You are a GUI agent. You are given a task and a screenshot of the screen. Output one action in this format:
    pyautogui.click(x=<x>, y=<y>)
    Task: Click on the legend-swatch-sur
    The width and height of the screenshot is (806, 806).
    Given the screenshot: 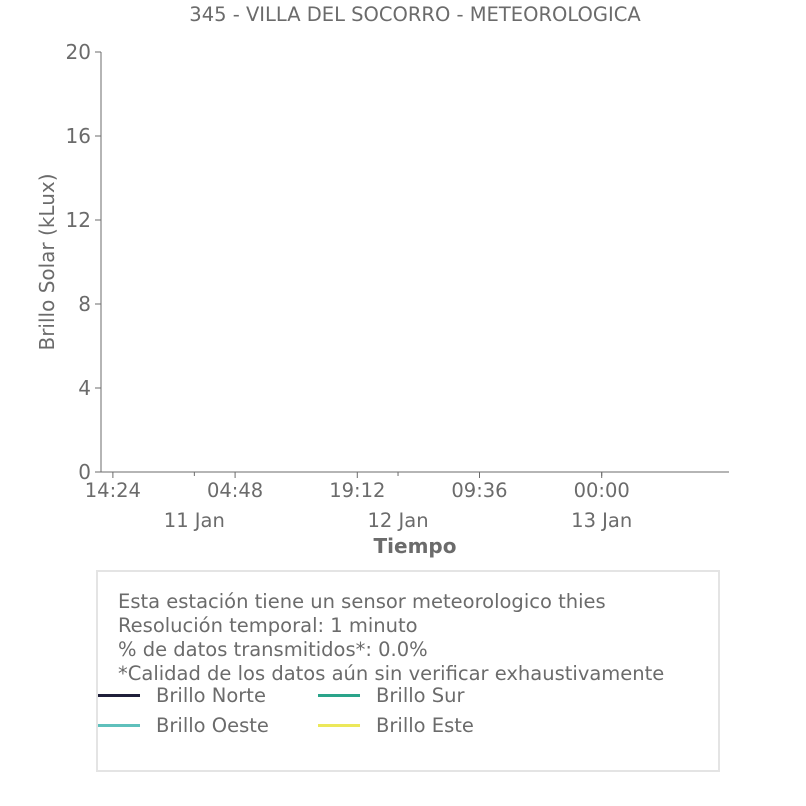 What is the action you would take?
    pyautogui.click(x=339, y=695)
    